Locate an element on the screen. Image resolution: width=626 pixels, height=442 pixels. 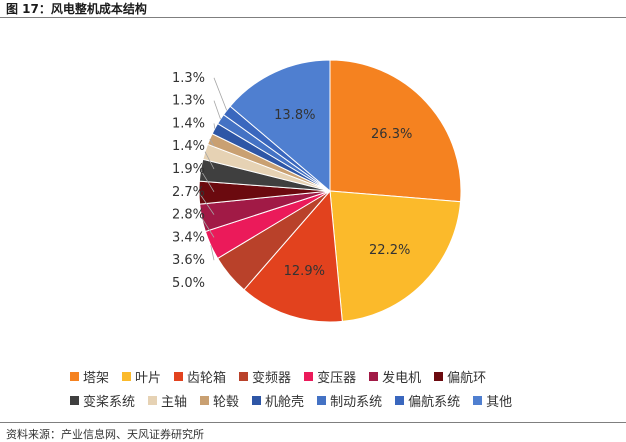
legend-item: 塔架 is located at coordinates (89, 376).